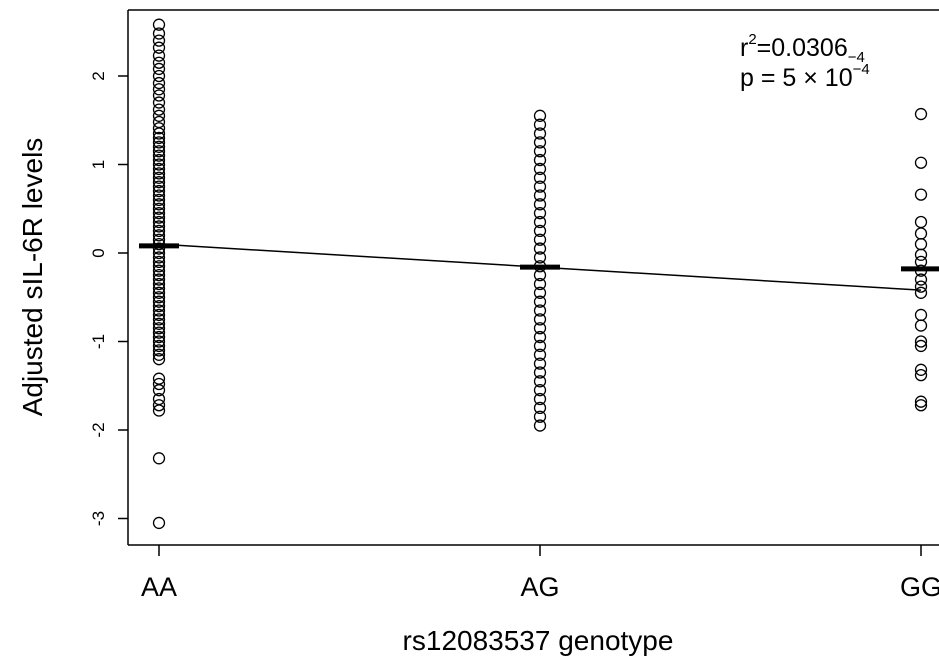  Describe the element at coordinates (856, 57) in the screenshot. I see `r2-subscript: −4` at that location.